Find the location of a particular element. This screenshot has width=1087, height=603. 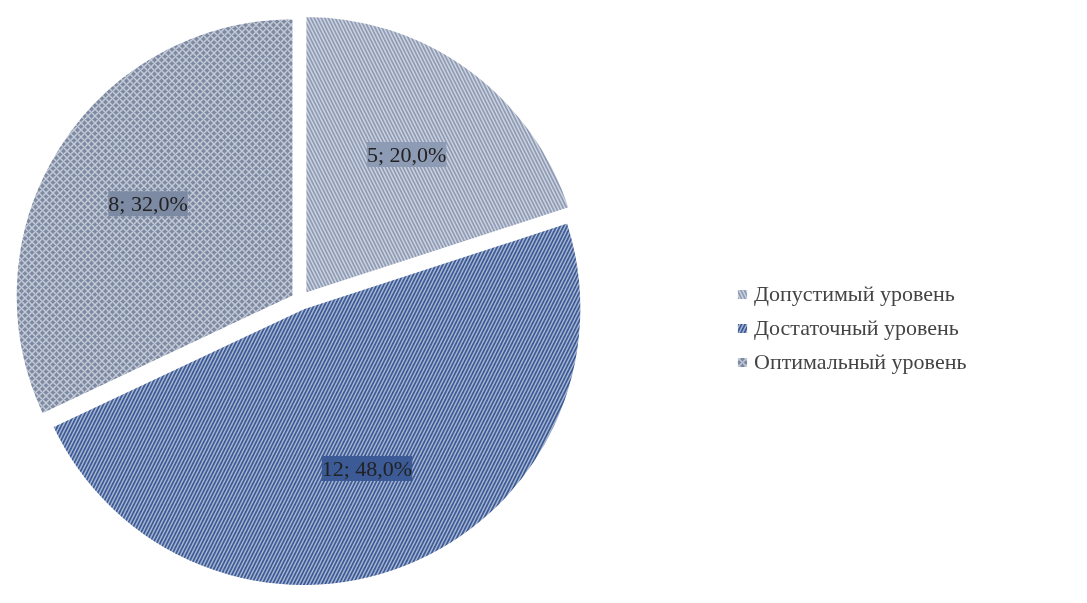

data-label: 8; 32,0% is located at coordinates (148, 204).